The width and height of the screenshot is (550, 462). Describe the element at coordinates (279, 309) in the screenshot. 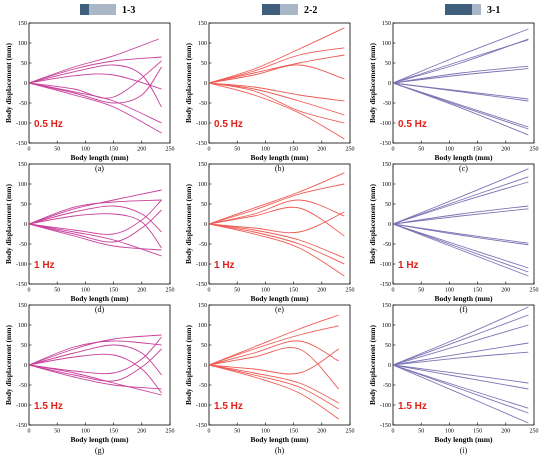

I see `panel-label: (e)` at that location.